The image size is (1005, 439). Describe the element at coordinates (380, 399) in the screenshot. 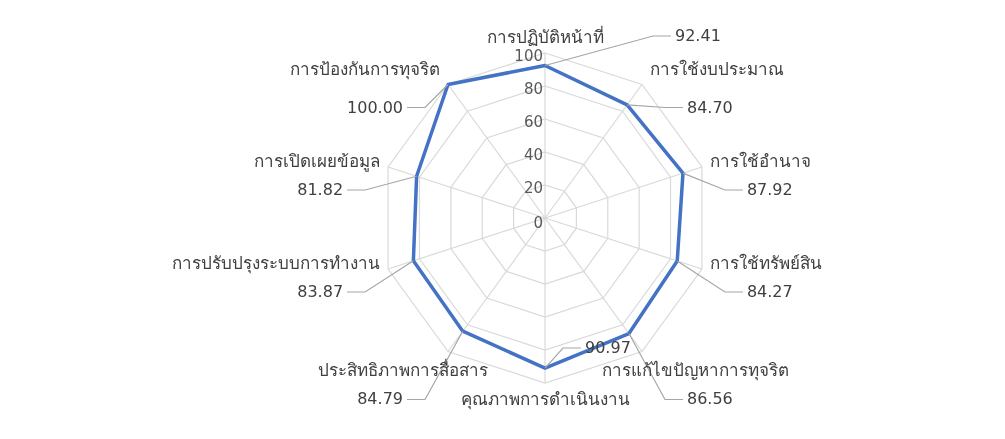

I see `data-label: 84.79` at that location.